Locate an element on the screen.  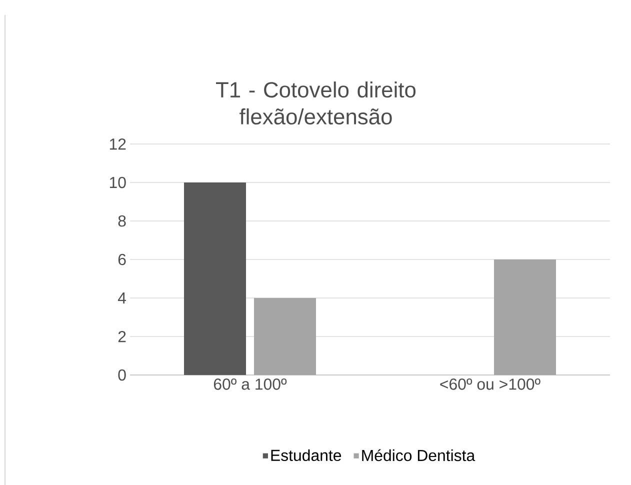
y-tick-label: 0 is located at coordinates (122, 375).